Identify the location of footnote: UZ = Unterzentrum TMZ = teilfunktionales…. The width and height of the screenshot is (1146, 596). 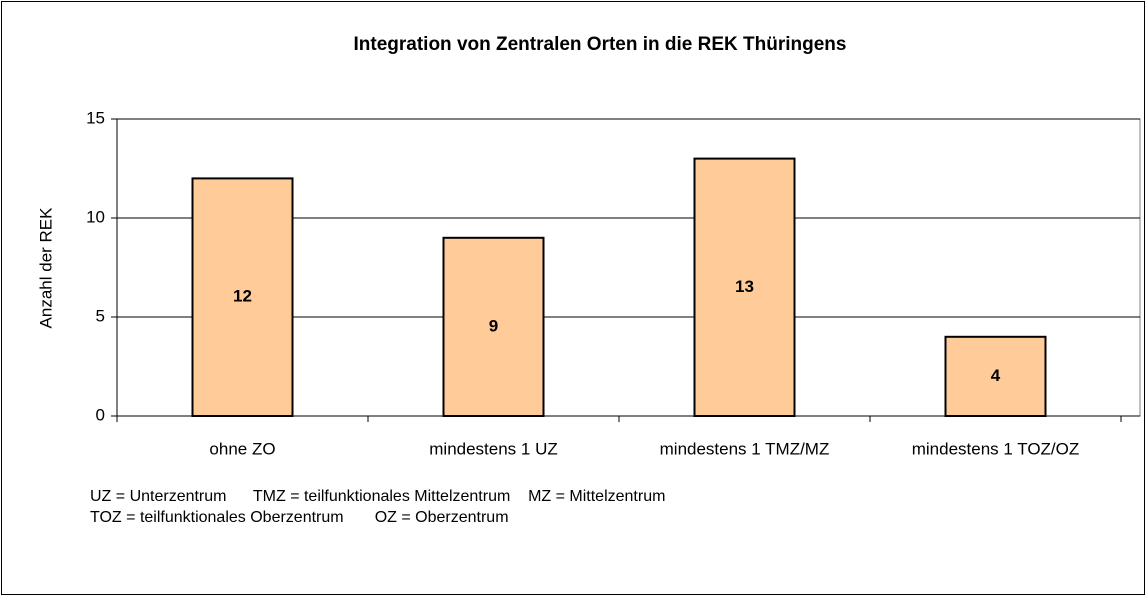
(377, 496).